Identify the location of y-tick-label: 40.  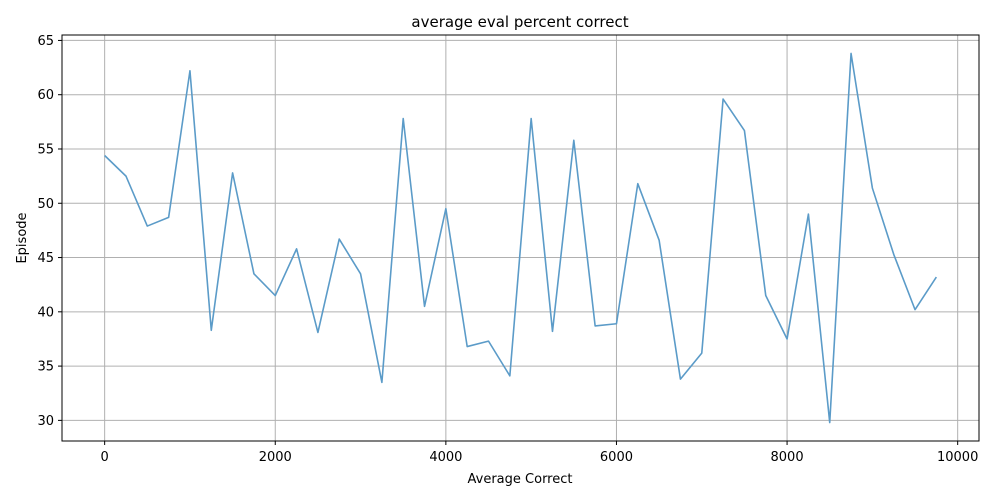
(45, 312).